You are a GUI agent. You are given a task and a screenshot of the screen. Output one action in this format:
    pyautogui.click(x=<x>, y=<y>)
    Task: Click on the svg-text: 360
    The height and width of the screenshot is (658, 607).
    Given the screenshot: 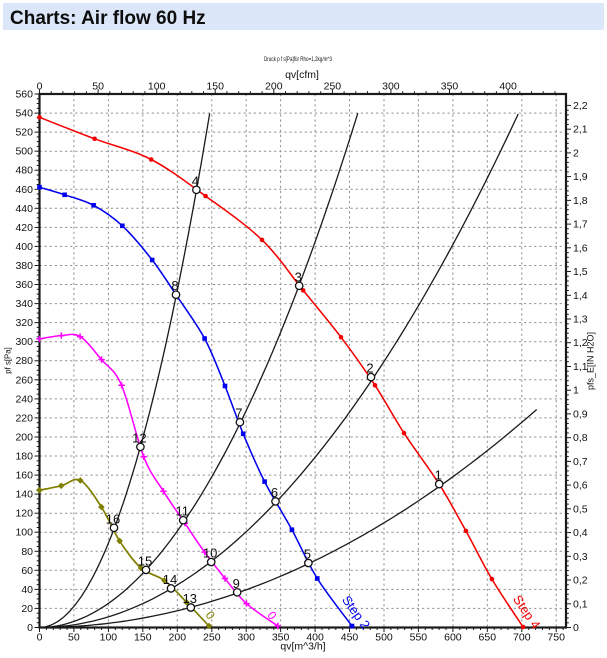 What is the action you would take?
    pyautogui.click(x=24, y=285)
    